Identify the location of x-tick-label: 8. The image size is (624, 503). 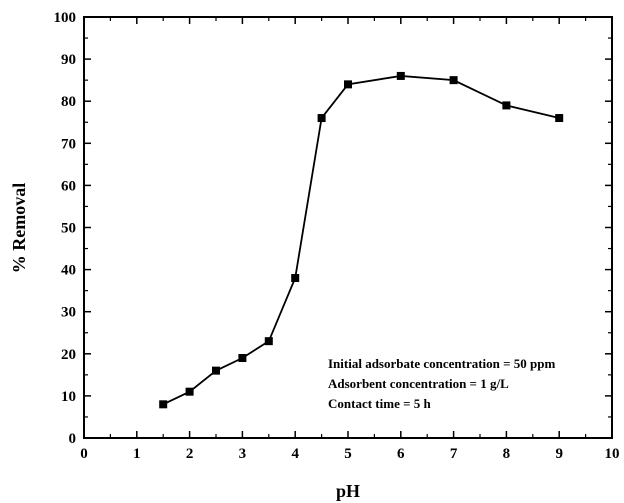
(507, 454).